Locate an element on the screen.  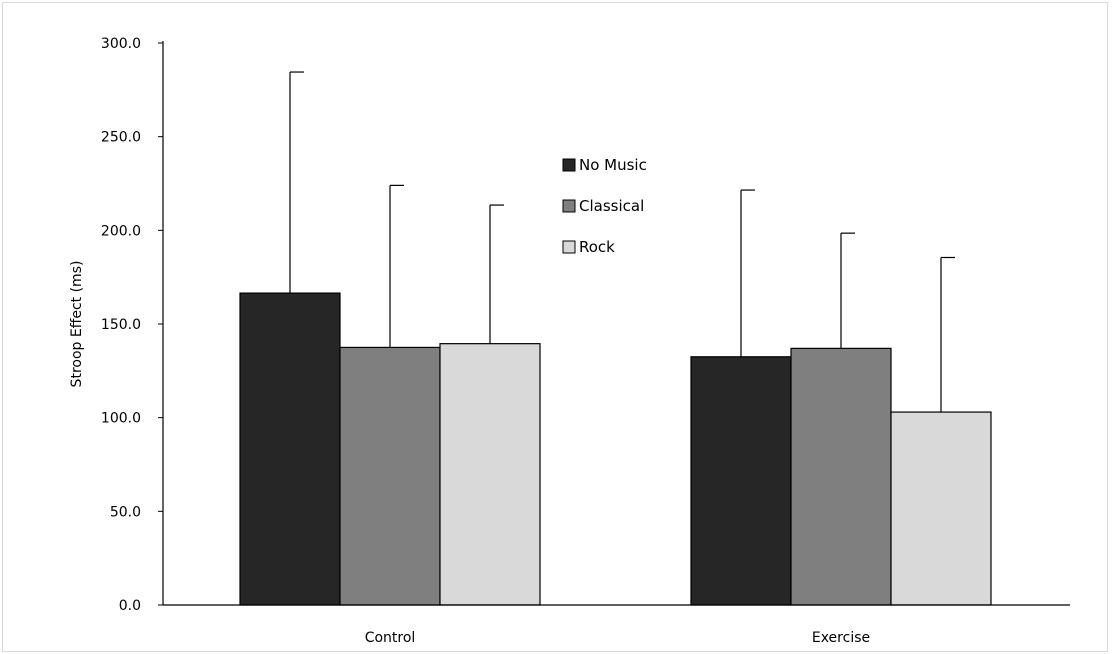
x-tick-label: Exercise is located at coordinates (841, 638).